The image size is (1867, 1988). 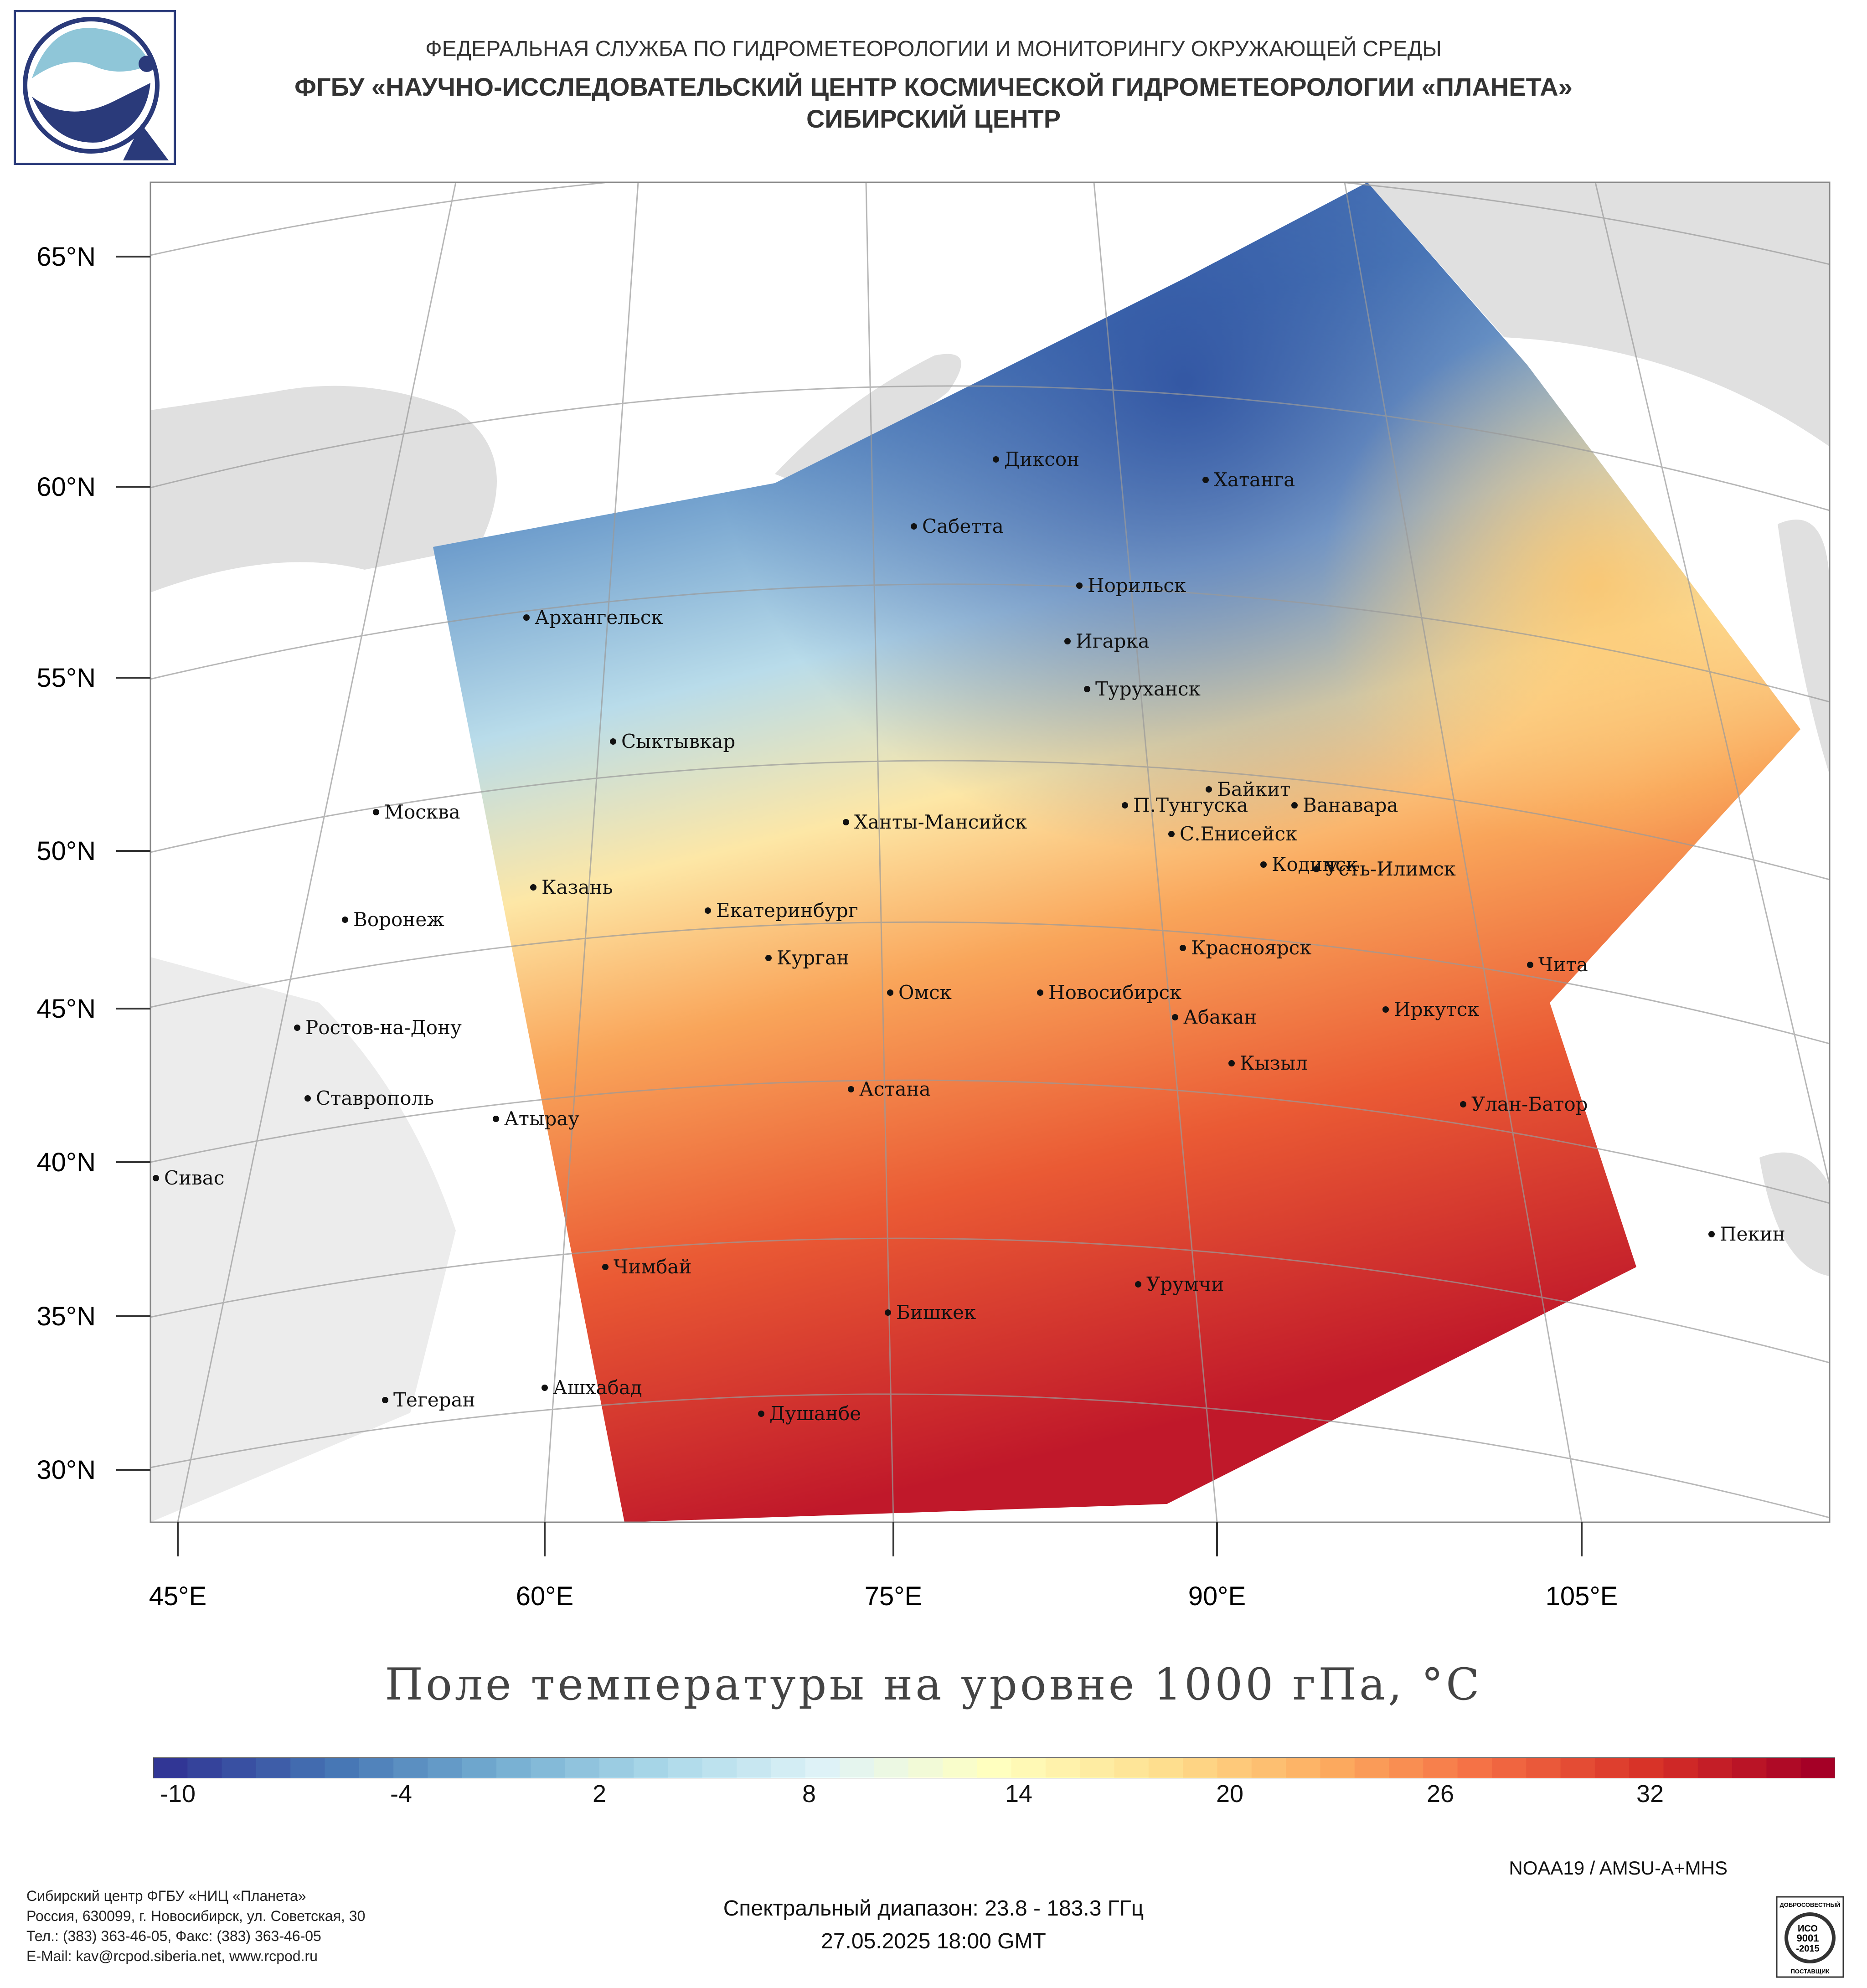 What do you see at coordinates (1529, 1104) in the screenshot?
I see `city-label: Улан-Батор` at bounding box center [1529, 1104].